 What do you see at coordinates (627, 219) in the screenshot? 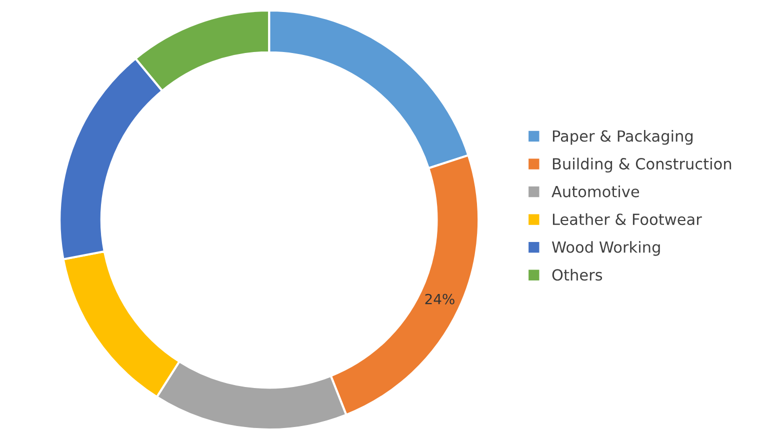
I see `legend-label: Leather & Footwear` at bounding box center [627, 219].